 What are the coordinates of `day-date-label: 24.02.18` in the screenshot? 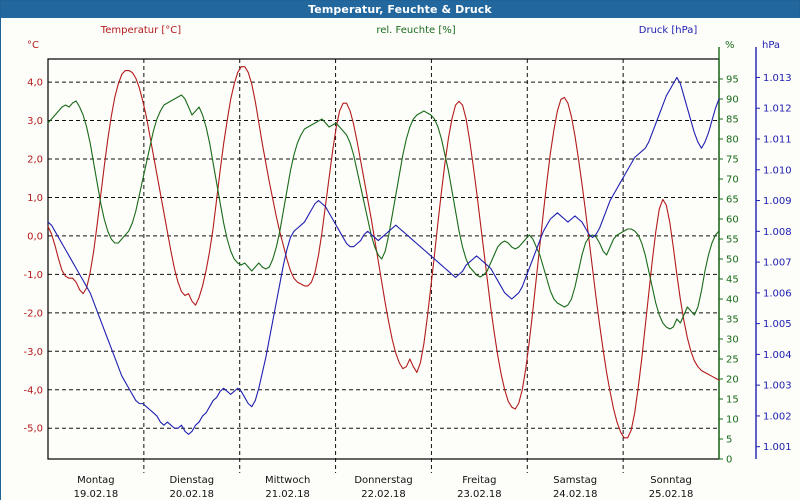 It's located at (575, 494).